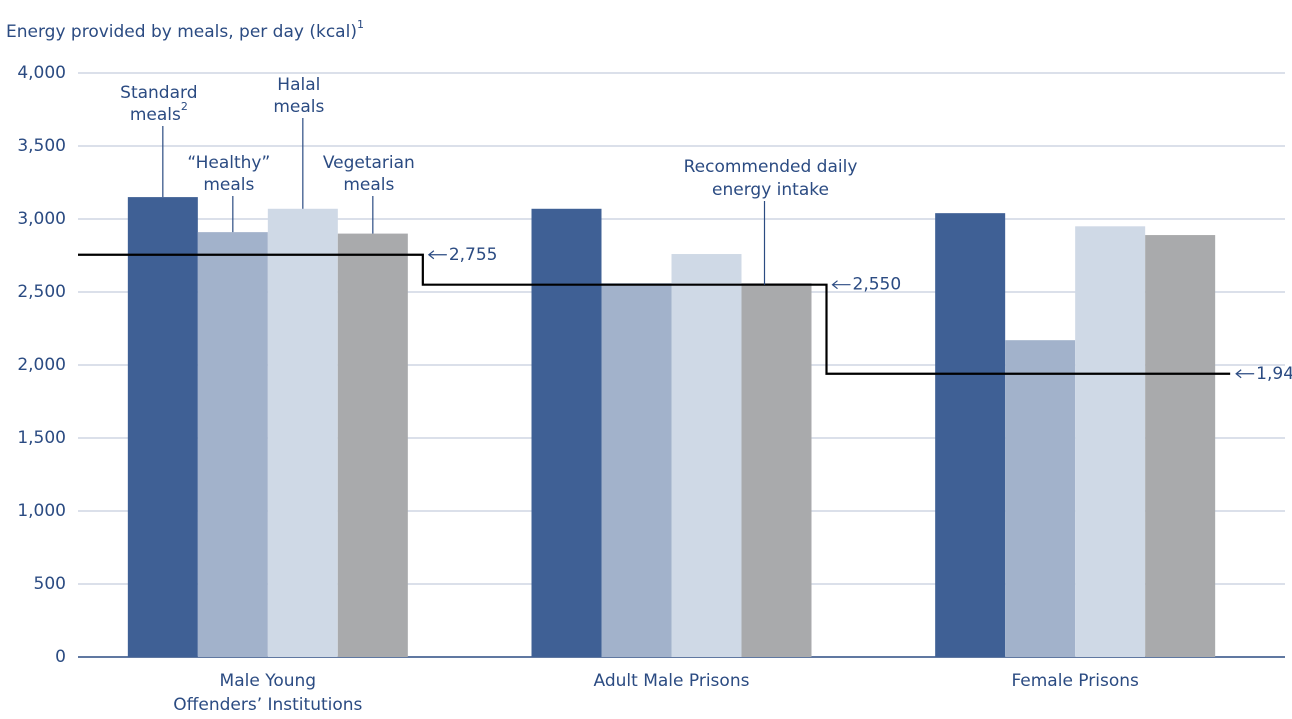  Describe the element at coordinates (60, 657) in the screenshot. I see `y-tick-label: 0` at that location.